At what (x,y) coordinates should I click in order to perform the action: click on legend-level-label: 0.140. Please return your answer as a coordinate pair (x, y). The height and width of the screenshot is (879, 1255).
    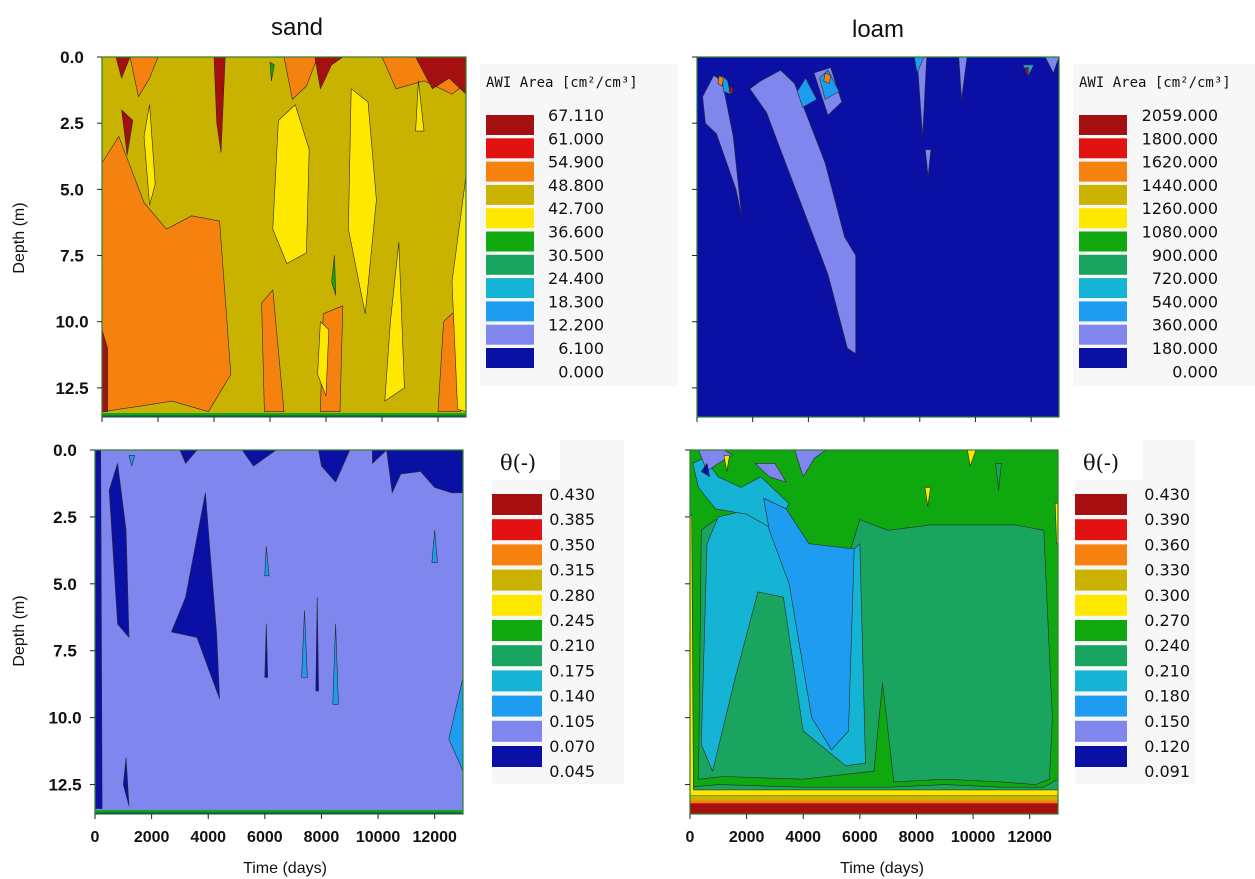
    Looking at the image, I should click on (572, 696).